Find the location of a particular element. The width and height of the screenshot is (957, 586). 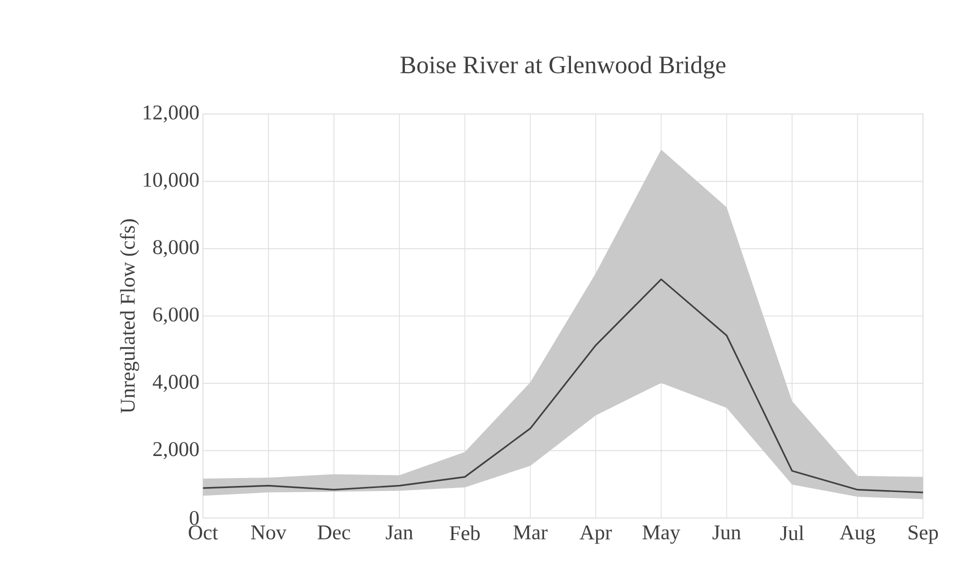

y-axis-title: Unregulated Flow (cfs) is located at coordinates (130, 316).